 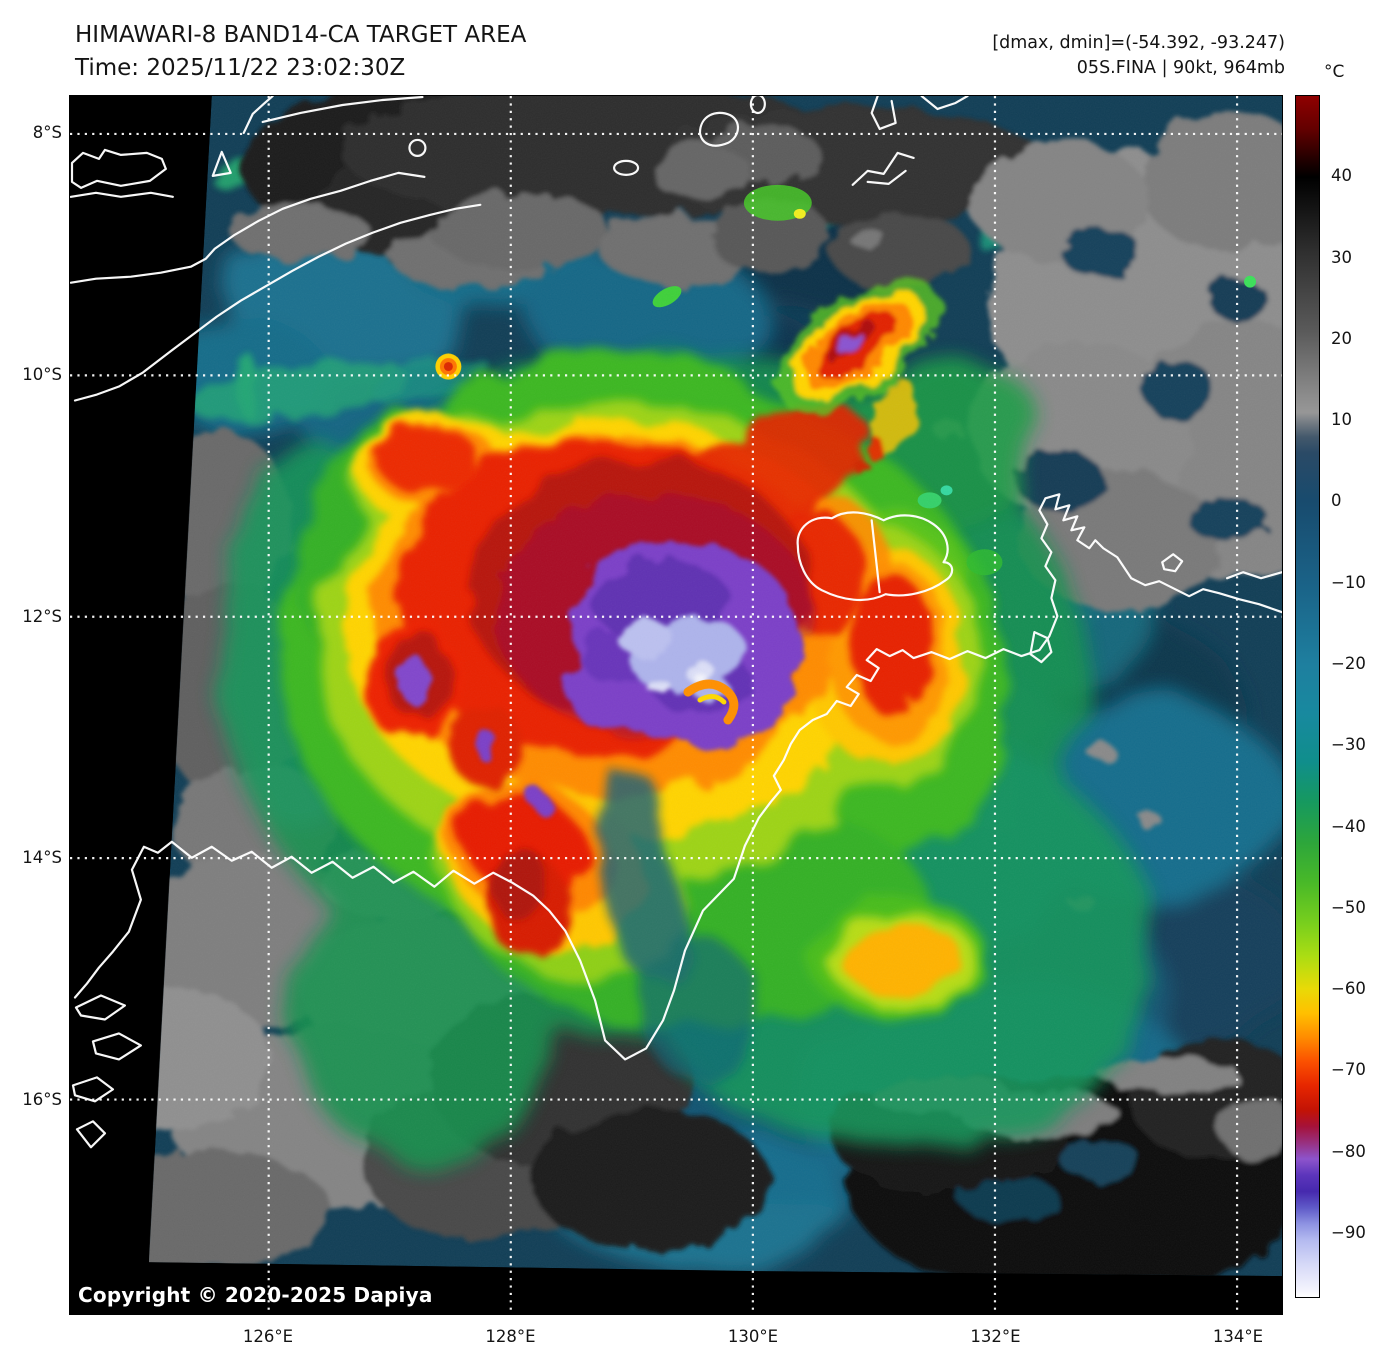 What do you see at coordinates (995, 1336) in the screenshot?
I see `longitude-tick-label: 132°E` at bounding box center [995, 1336].